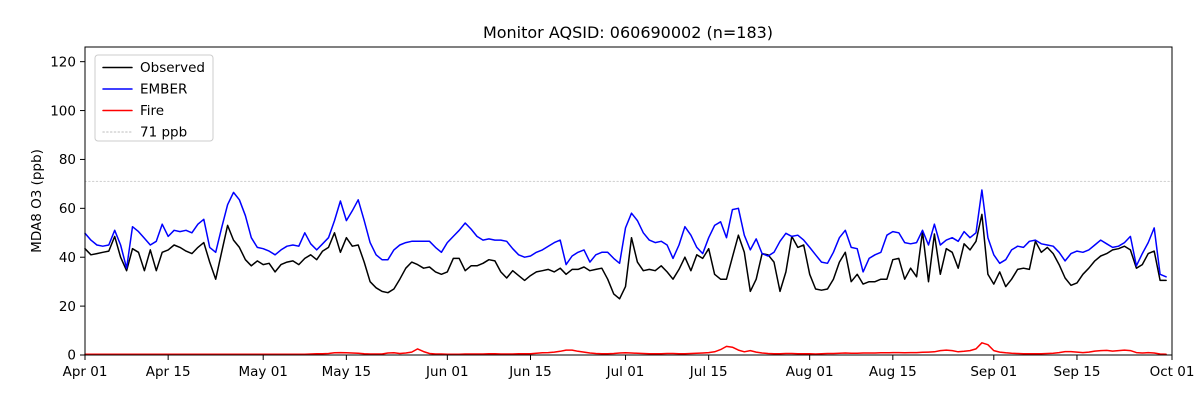 The height and width of the screenshot is (400, 1200). What do you see at coordinates (993, 372) in the screenshot?
I see `x-tick-label: Sep 01` at bounding box center [993, 372].